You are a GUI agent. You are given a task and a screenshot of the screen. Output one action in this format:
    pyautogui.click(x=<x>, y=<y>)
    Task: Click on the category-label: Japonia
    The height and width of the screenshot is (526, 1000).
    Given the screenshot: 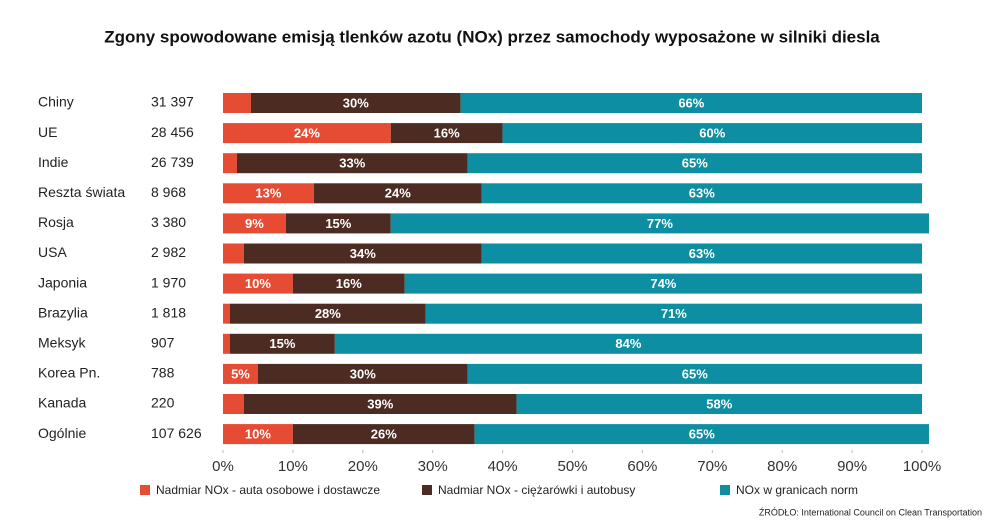 What is the action you would take?
    pyautogui.click(x=62, y=282)
    